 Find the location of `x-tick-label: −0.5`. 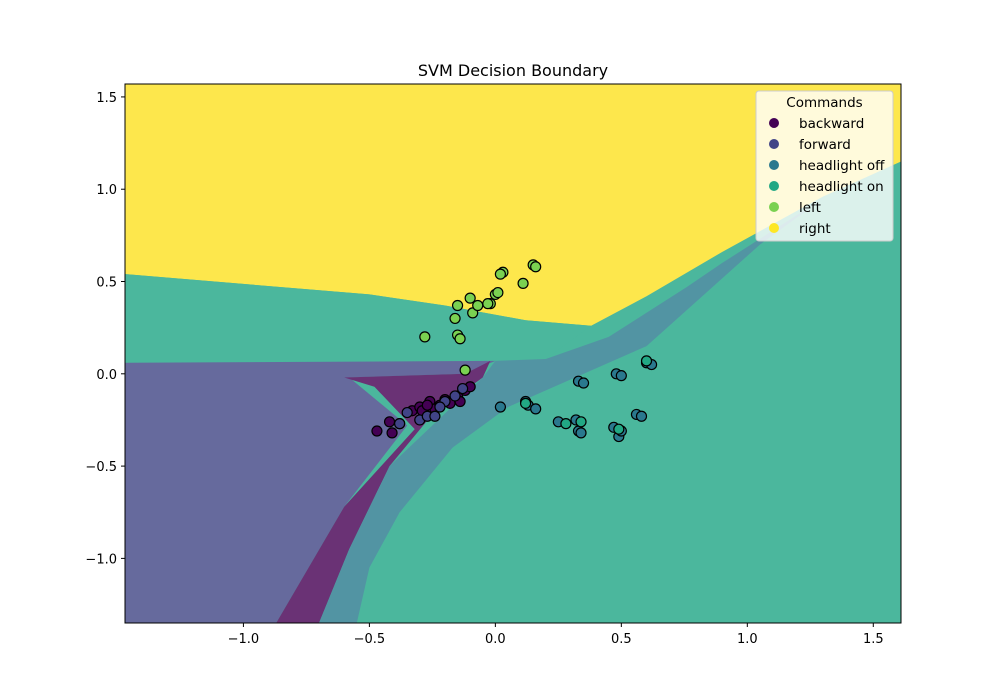

x-tick-label: −0.5 is located at coordinates (370, 639).